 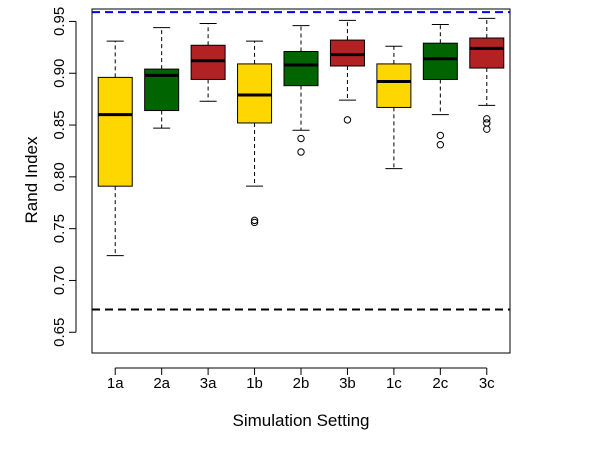 I want to click on x-tick-label-3a: 3a, so click(x=208, y=383).